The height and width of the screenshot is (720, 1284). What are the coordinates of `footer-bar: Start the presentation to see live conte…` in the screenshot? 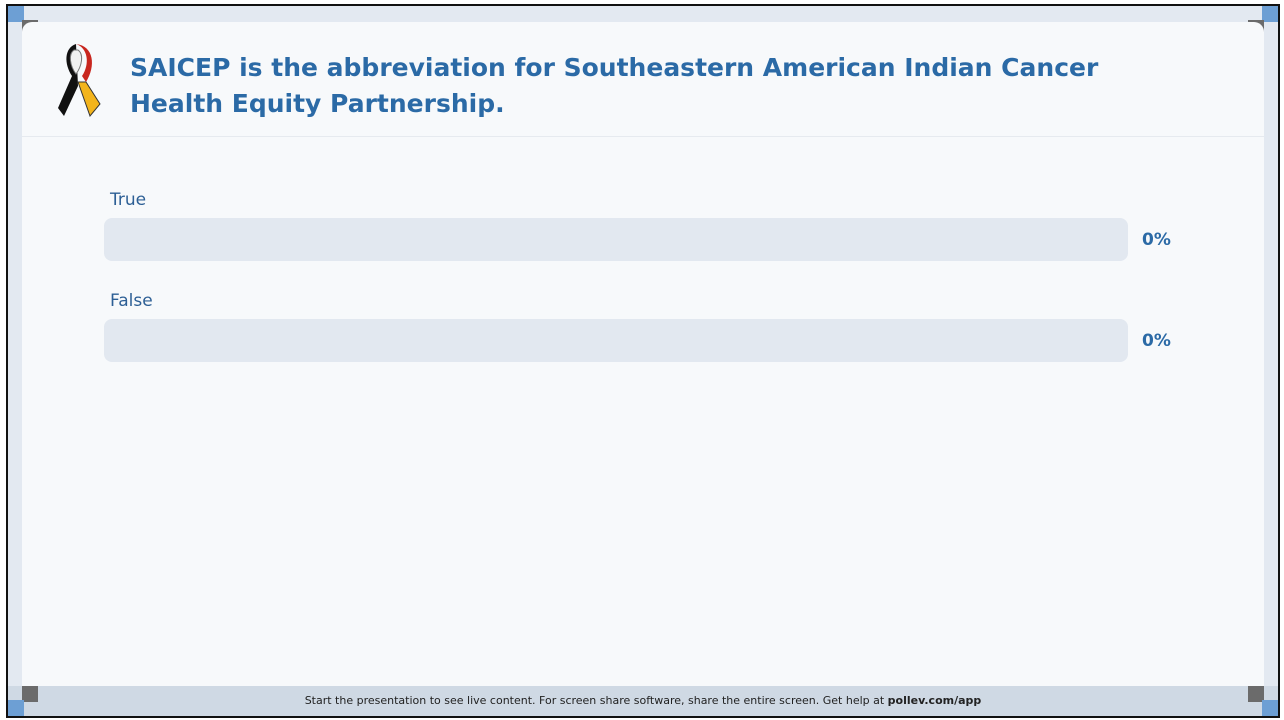 It's located at (643, 701).